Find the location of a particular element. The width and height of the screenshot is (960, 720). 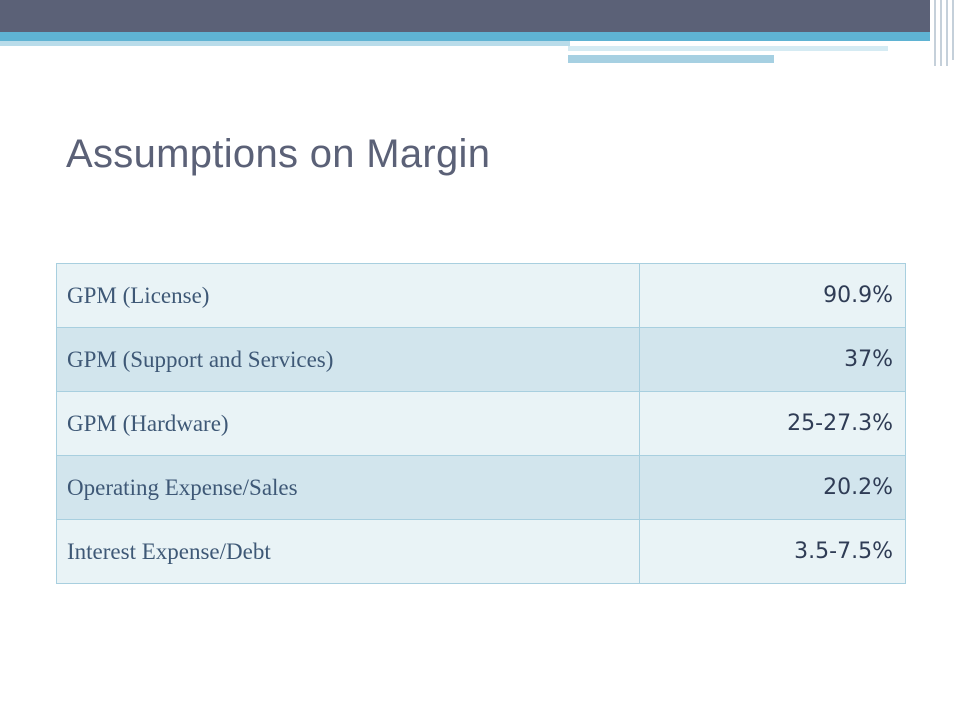

table-row: GPM (Hardware) 25-27.3% is located at coordinates (481, 423).